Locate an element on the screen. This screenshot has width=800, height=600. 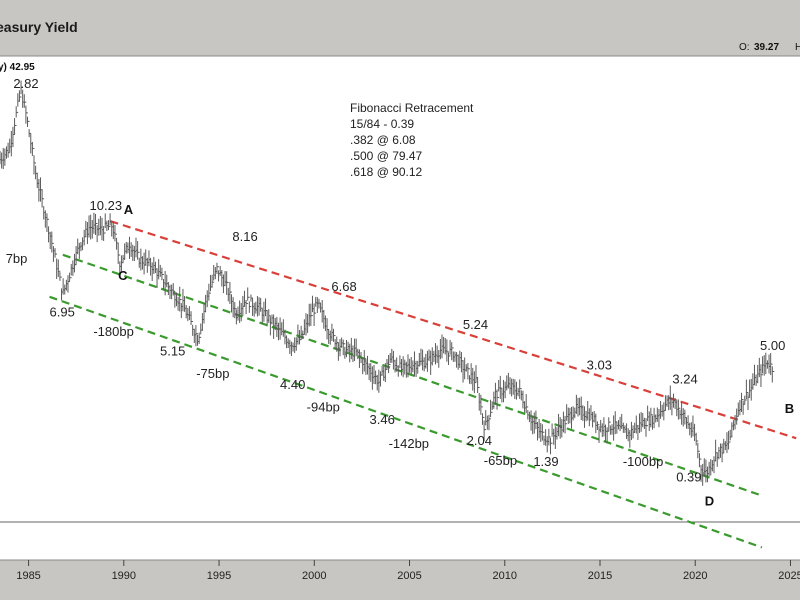
high-label: H is located at coordinates (797, 47).